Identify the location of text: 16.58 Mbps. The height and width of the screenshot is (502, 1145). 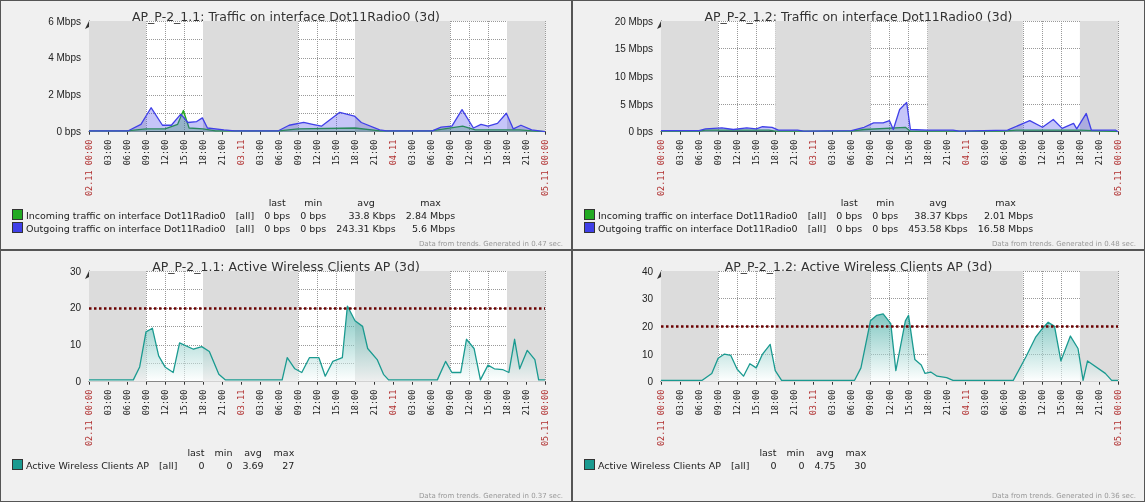
(1005, 228).